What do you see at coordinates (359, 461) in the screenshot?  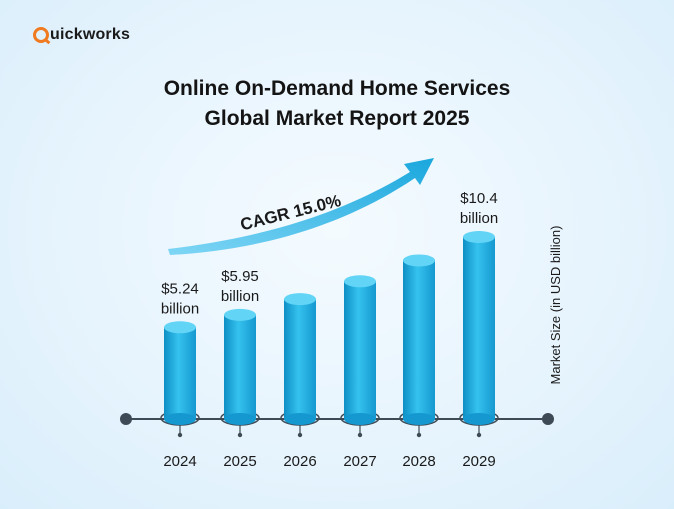 I see `x-tick-label: 2027` at bounding box center [359, 461].